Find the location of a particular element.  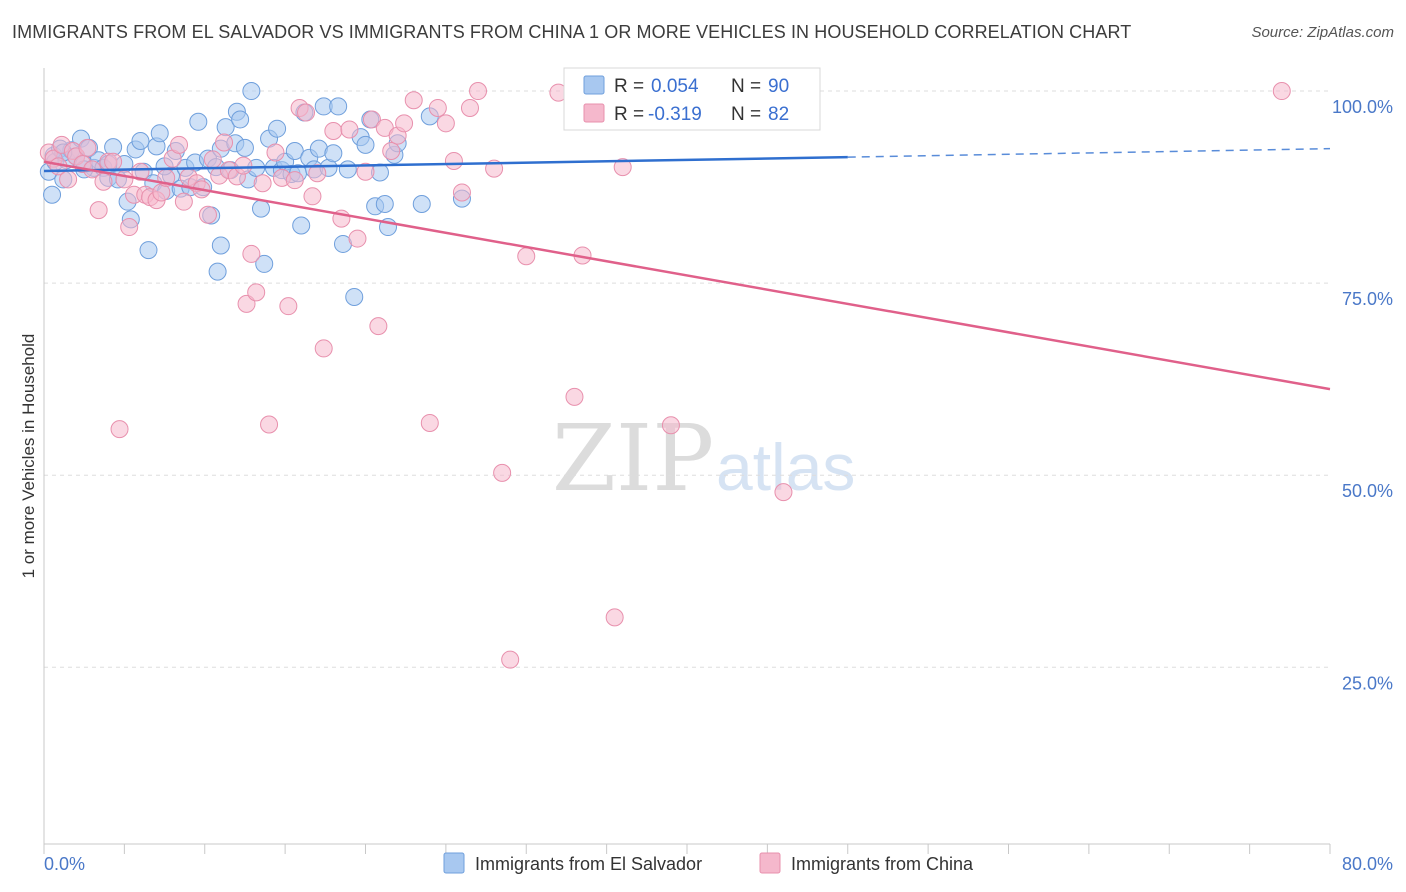

legend-r-value-1: 0.054 is located at coordinates (675, 86).